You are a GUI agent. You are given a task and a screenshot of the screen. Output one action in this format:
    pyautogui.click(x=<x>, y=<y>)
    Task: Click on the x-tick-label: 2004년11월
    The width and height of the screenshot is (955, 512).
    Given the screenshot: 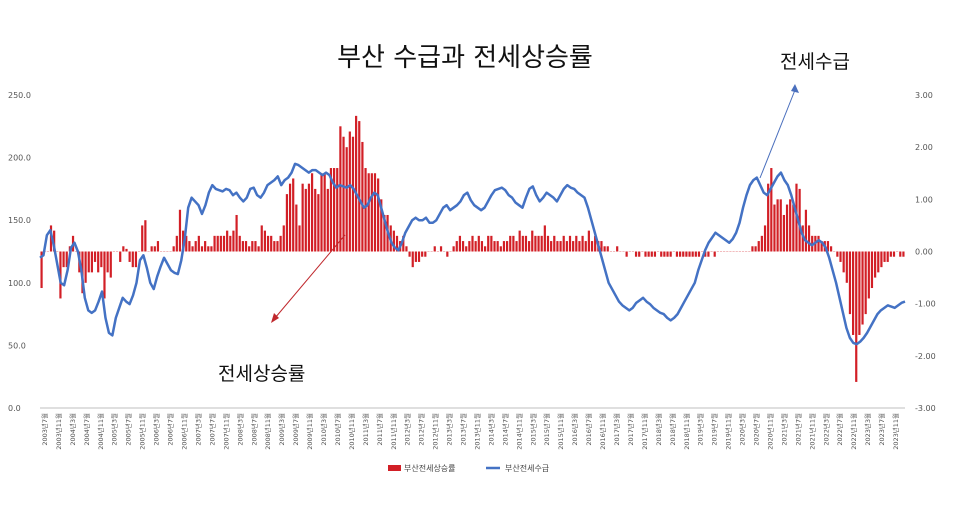 What is the action you would take?
    pyautogui.click(x=100, y=431)
    